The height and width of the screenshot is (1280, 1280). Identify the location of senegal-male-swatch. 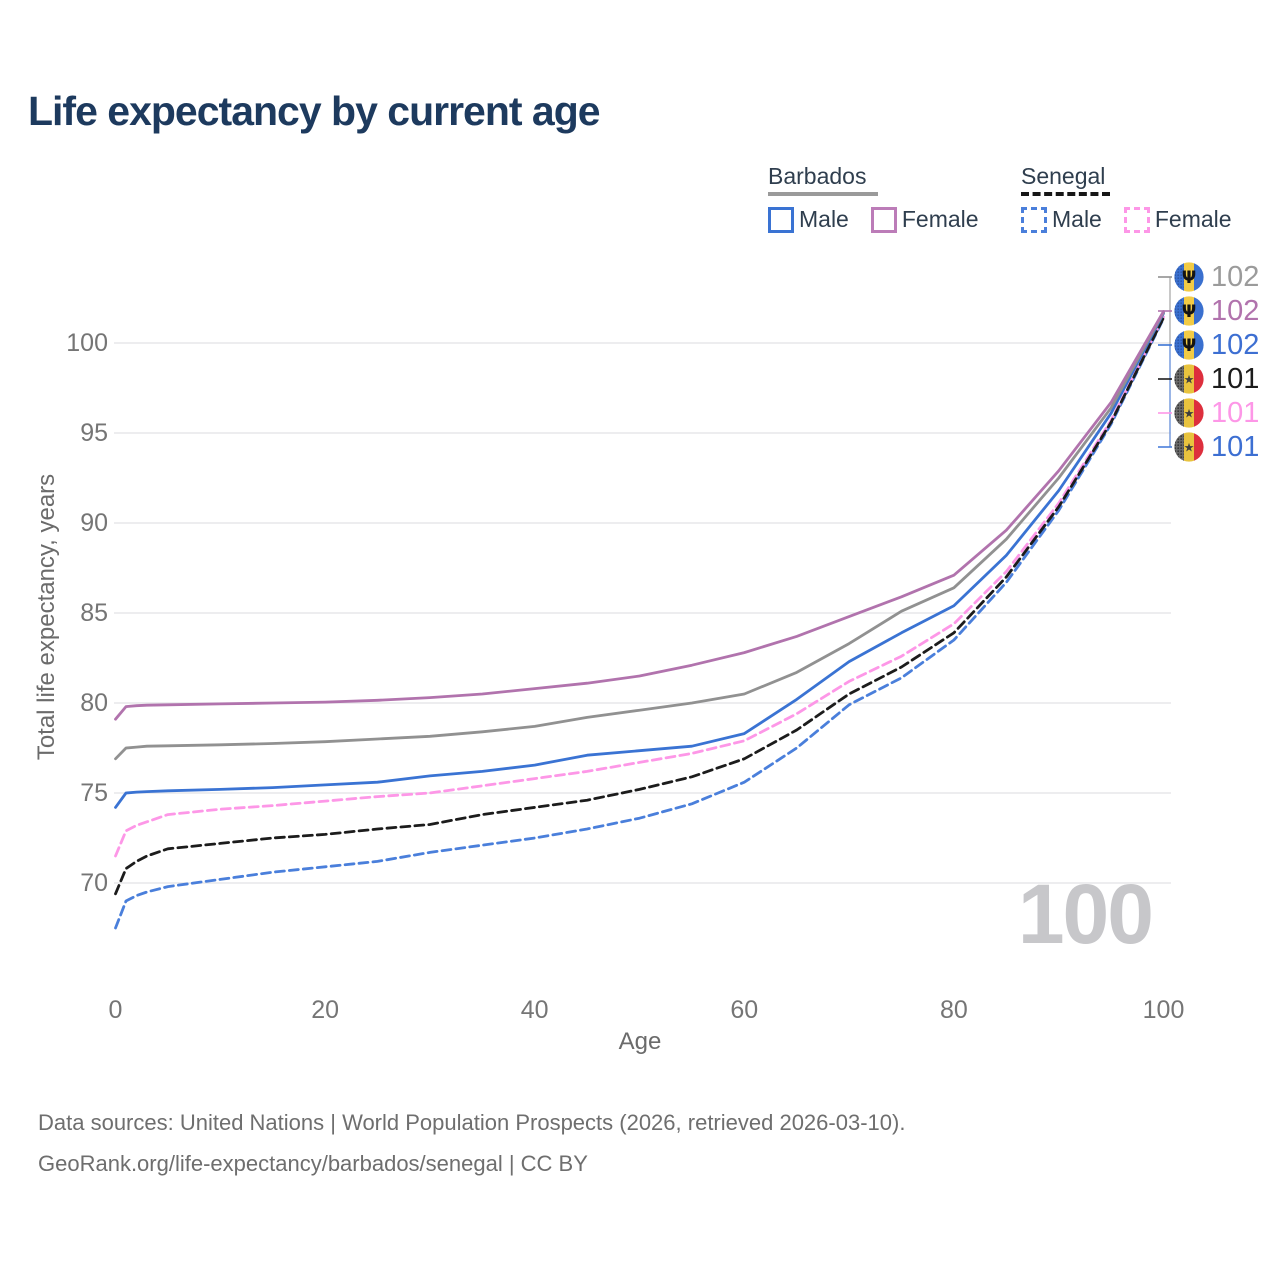
(1034, 219).